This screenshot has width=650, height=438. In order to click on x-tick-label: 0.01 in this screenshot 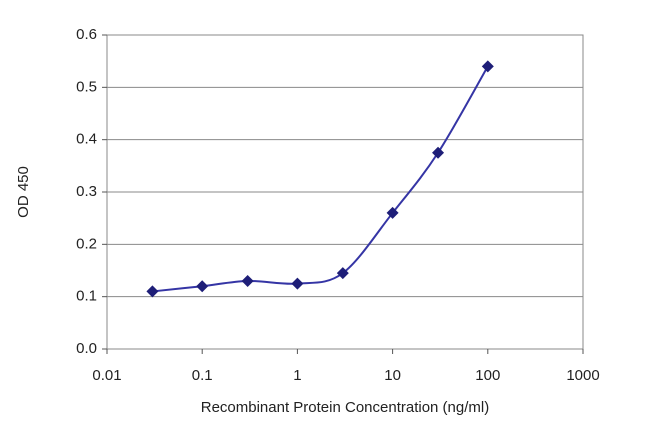, I will do `click(106, 375)`.